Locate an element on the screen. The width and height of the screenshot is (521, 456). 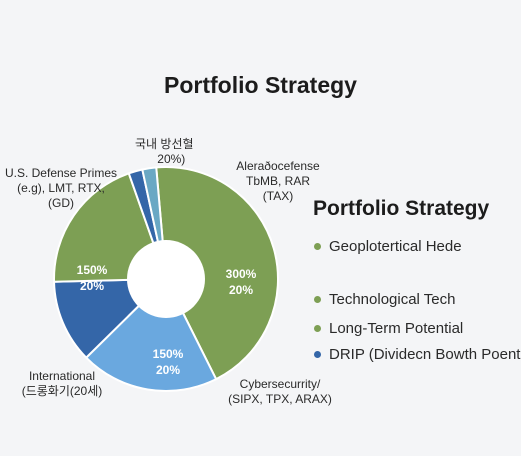
label-international: International (드롱화기(20세) is located at coordinates (62, 383).